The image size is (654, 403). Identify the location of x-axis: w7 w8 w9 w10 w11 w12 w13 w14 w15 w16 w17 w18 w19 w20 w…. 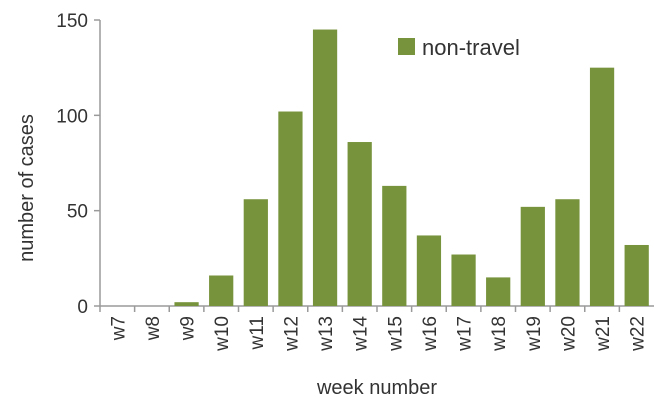
(376, 328).